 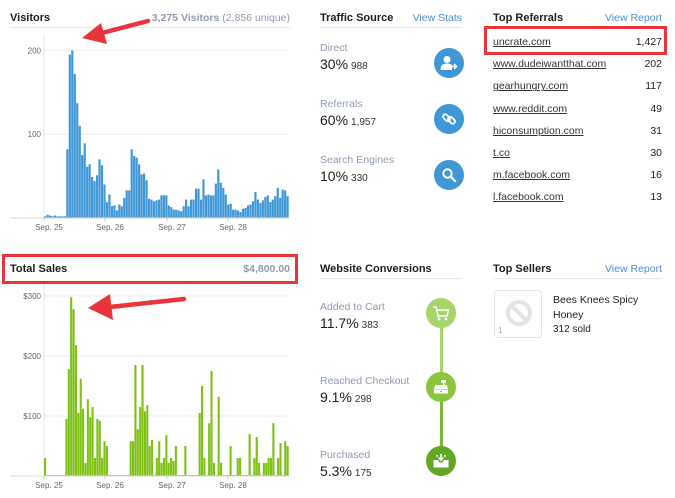 I want to click on traffic-source-header: Traffic Source View Stats, so click(x=391, y=18).